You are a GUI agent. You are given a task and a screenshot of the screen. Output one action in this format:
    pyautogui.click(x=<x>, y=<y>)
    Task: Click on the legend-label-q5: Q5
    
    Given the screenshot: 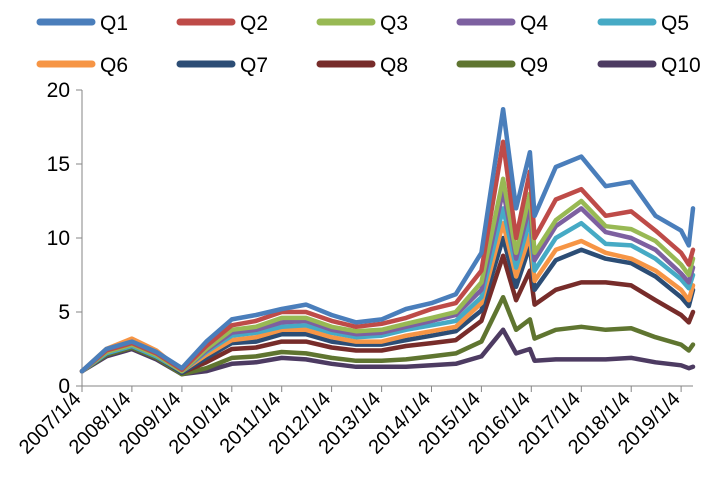 What is the action you would take?
    pyautogui.click(x=675, y=23)
    